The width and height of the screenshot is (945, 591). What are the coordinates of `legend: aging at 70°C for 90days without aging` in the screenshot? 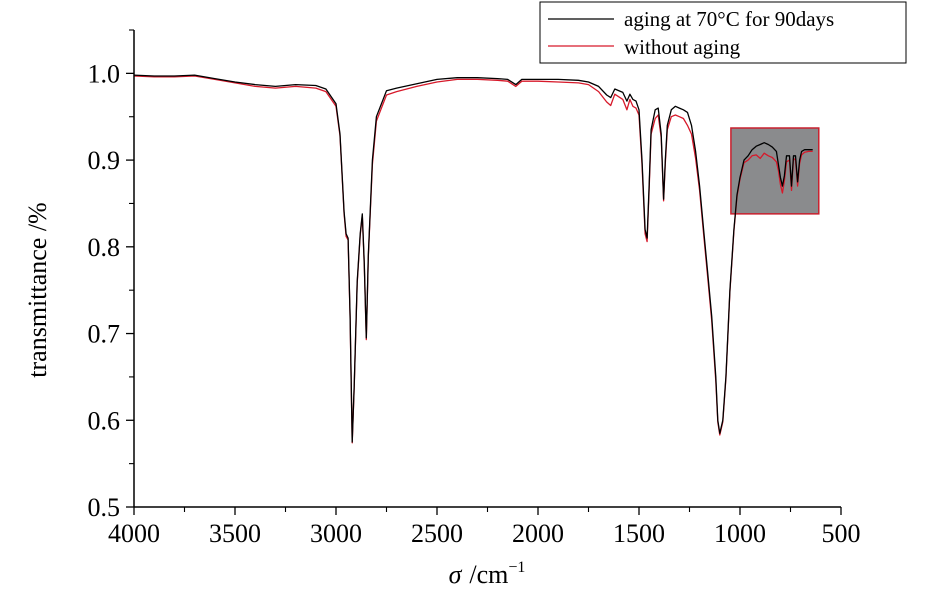 It's located at (723, 32).